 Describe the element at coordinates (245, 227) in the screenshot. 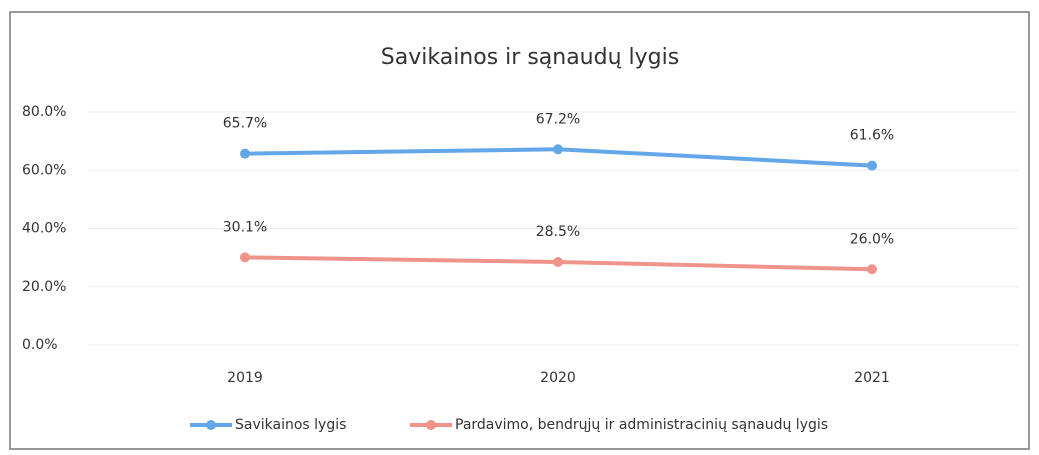

I see `data-label: 30.1%` at that location.